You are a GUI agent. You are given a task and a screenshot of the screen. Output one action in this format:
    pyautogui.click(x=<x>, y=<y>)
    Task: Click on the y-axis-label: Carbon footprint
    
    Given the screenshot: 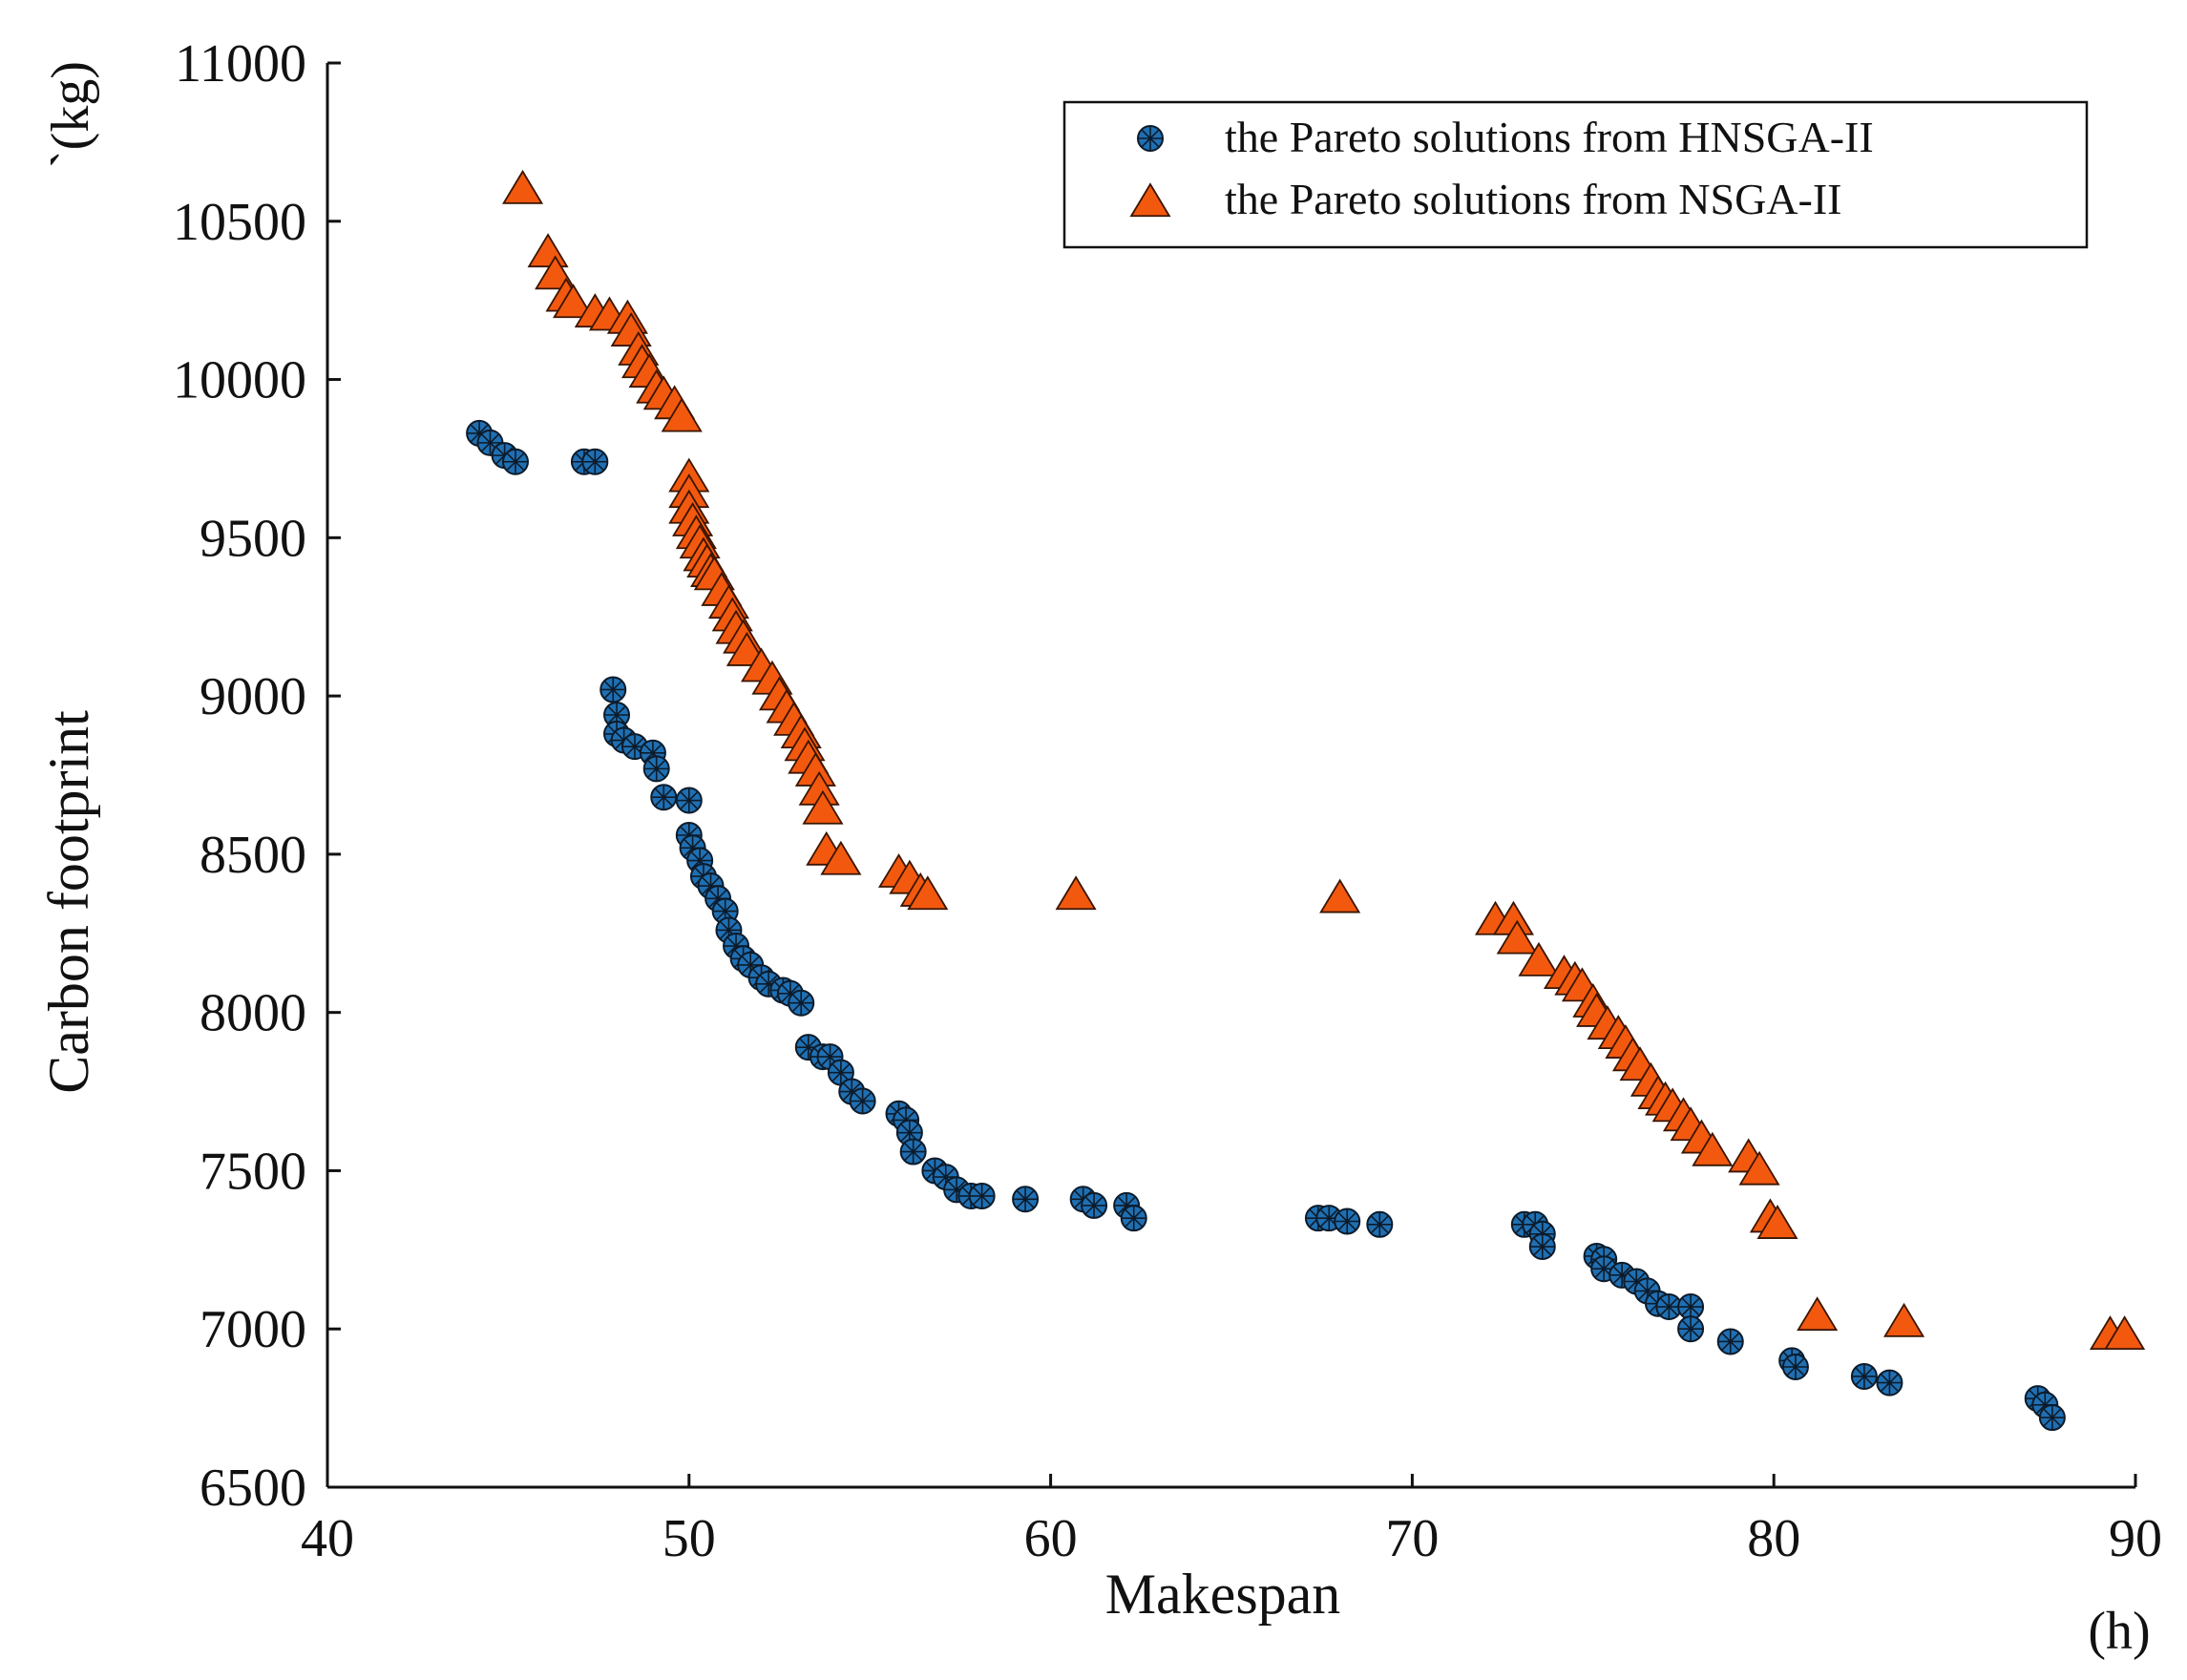 What is the action you would take?
    pyautogui.click(x=68, y=902)
    